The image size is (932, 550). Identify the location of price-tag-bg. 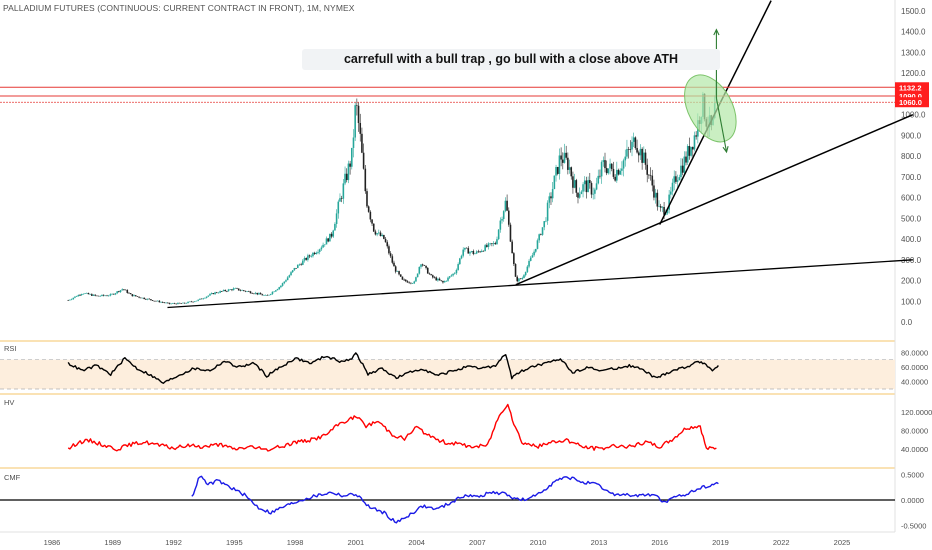
(912, 87).